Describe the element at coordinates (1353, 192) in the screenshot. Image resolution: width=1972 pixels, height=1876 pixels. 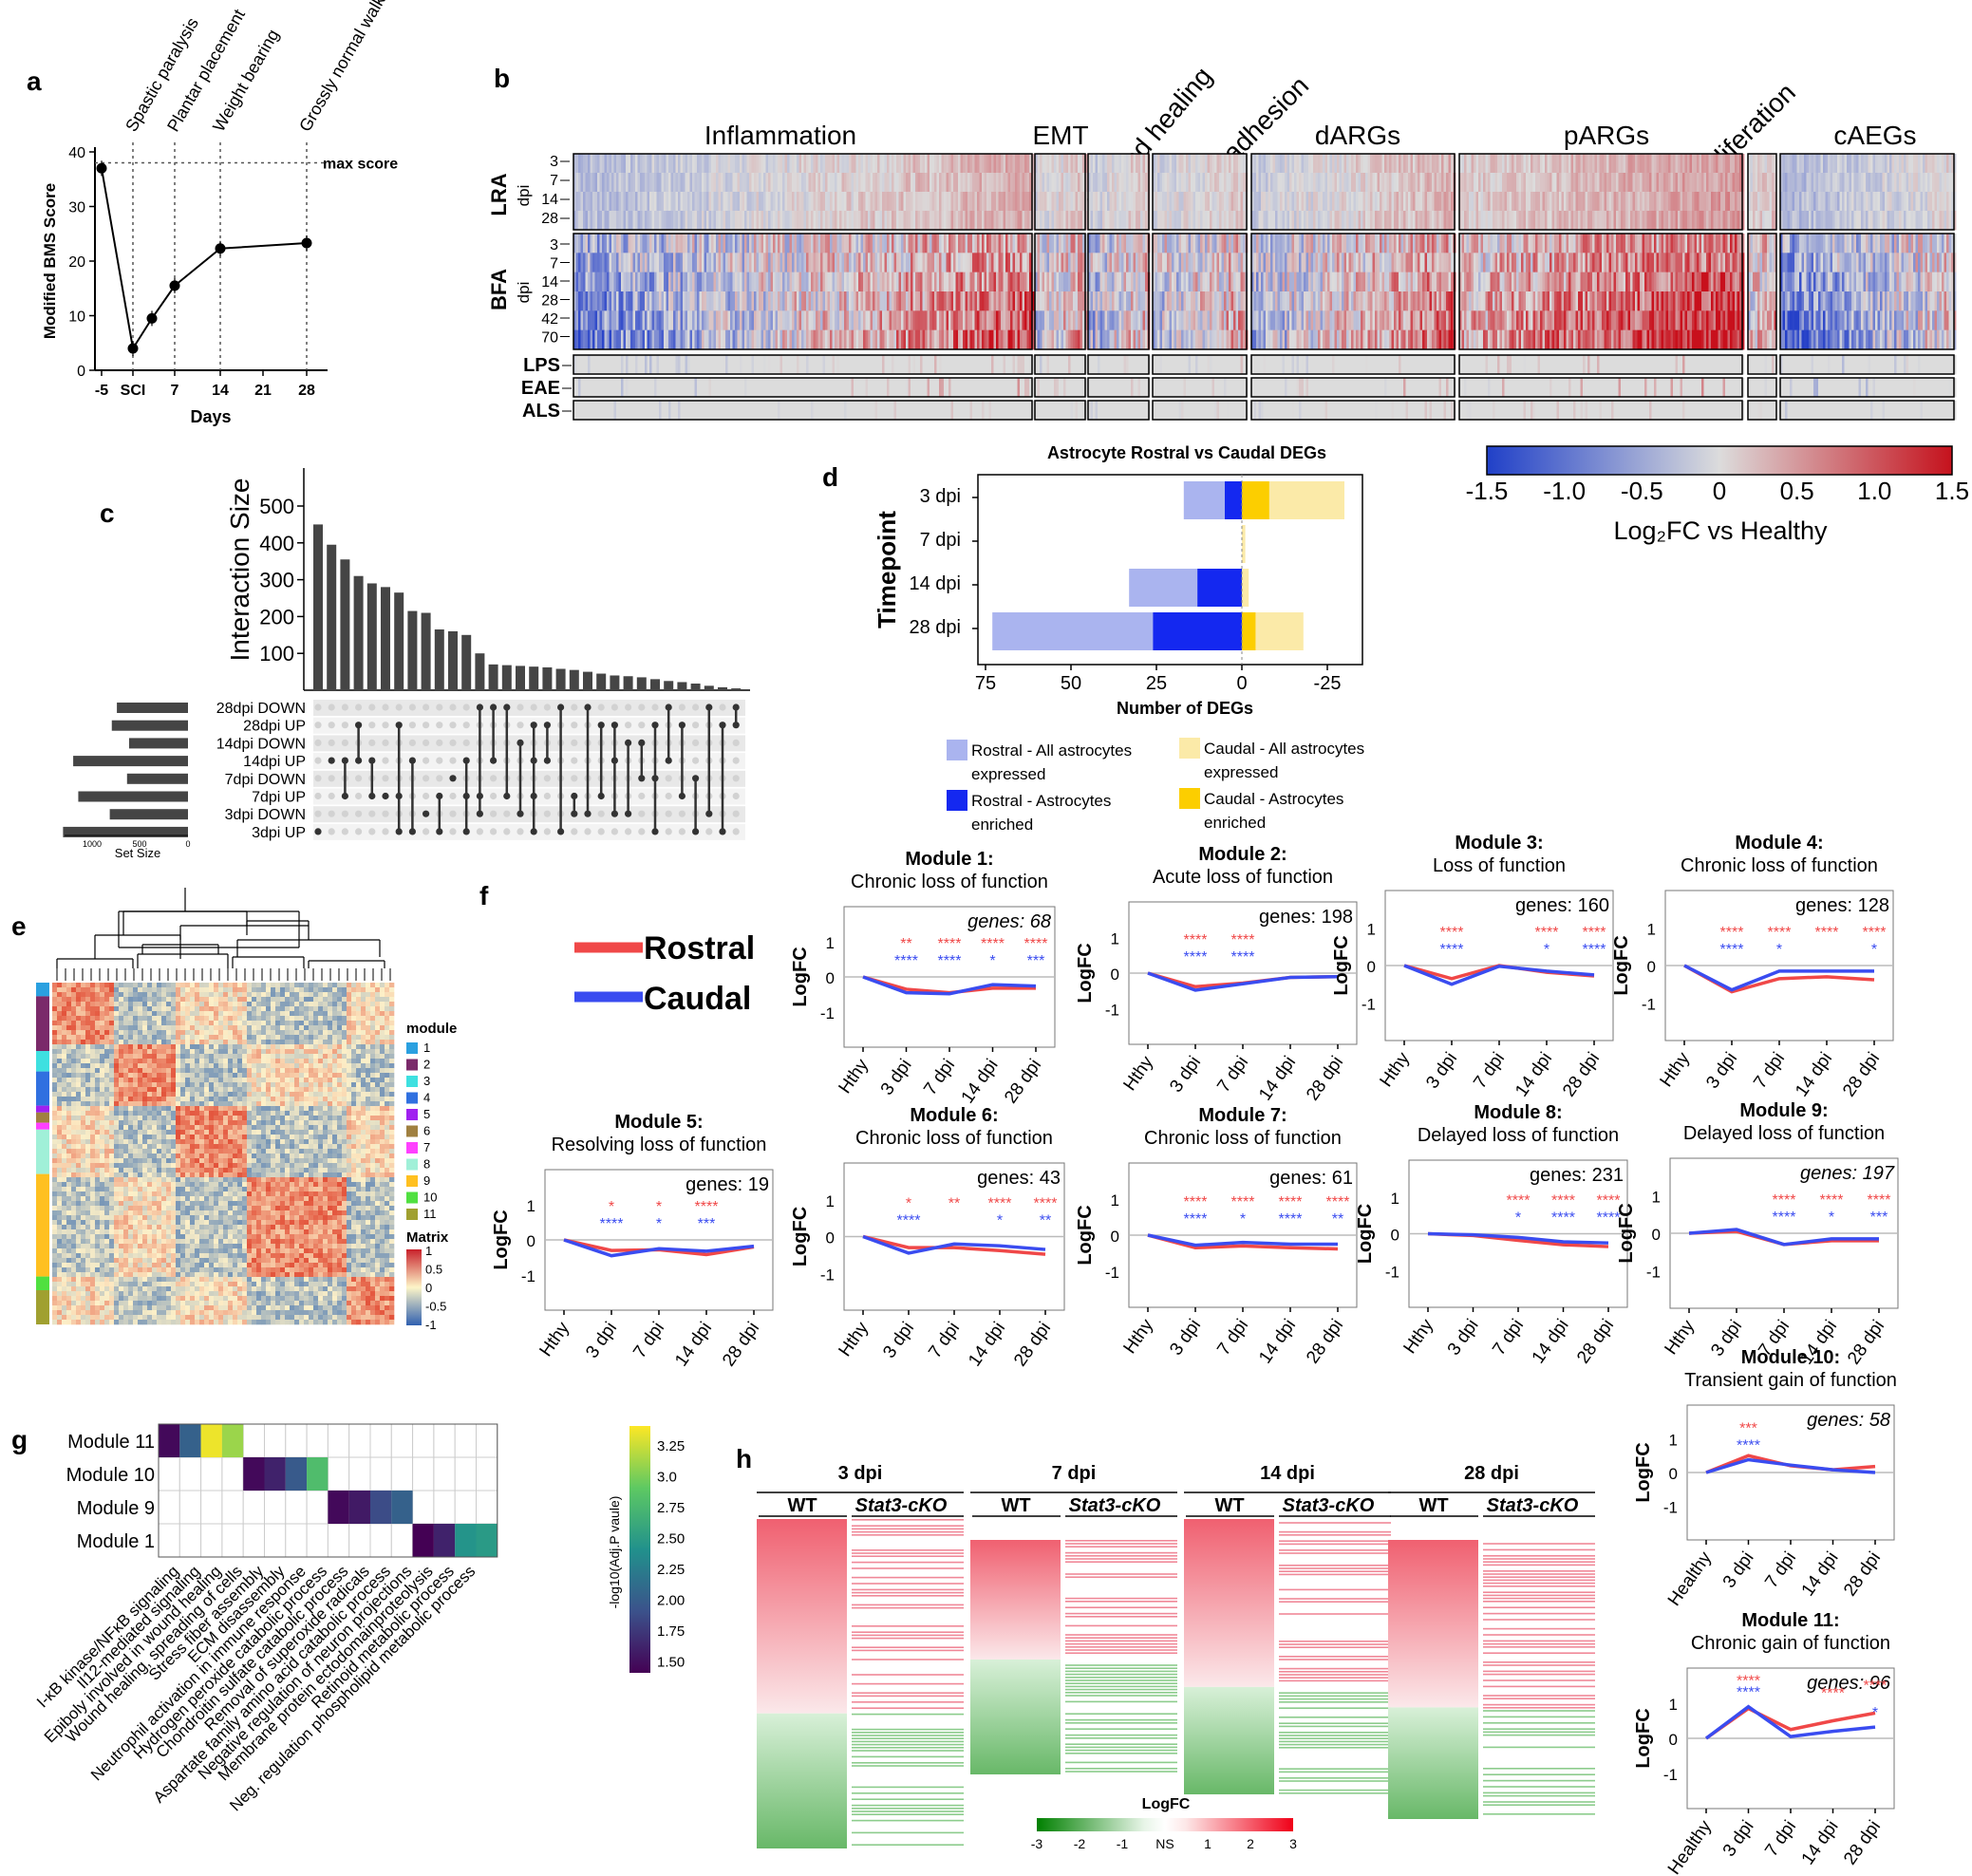
I see `heatmap-block-border` at that location.